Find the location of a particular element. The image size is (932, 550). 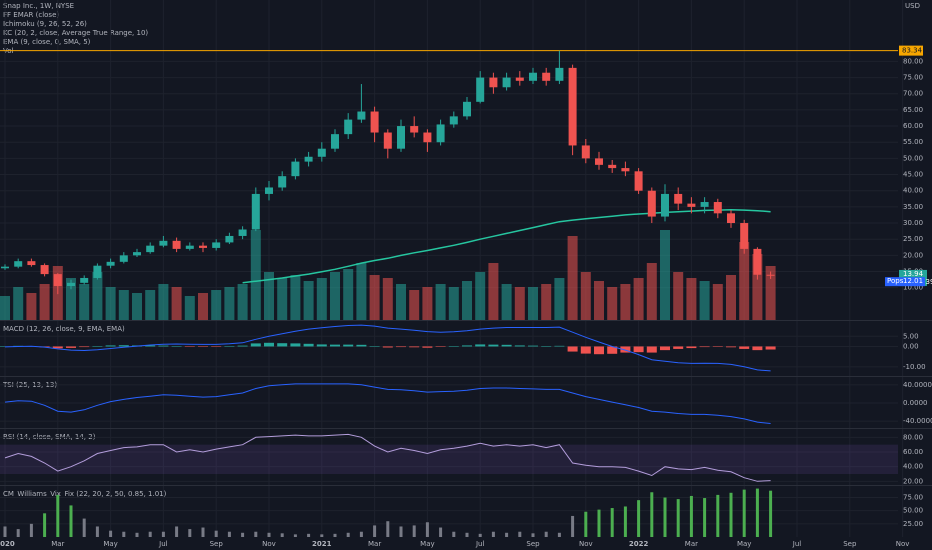

price-line-label: 83.34 is located at coordinates (912, 51).